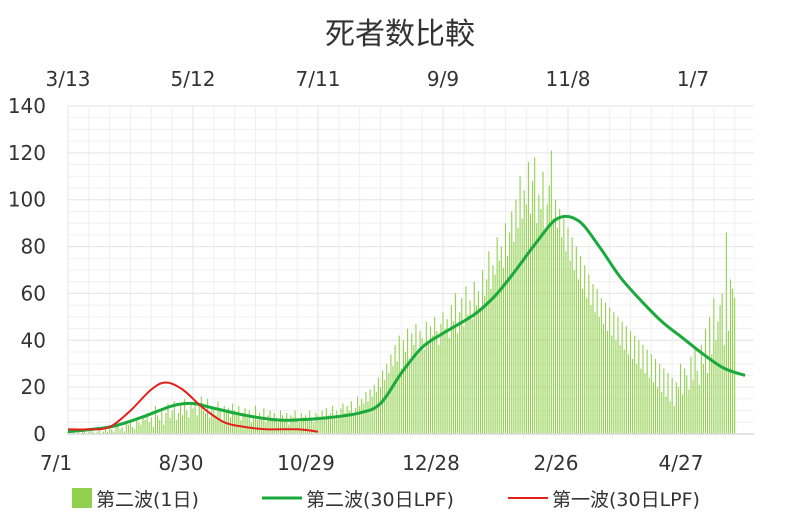 This screenshot has width=800, height=522. I want to click on bottom-tick-label: 12/28, so click(431, 463).